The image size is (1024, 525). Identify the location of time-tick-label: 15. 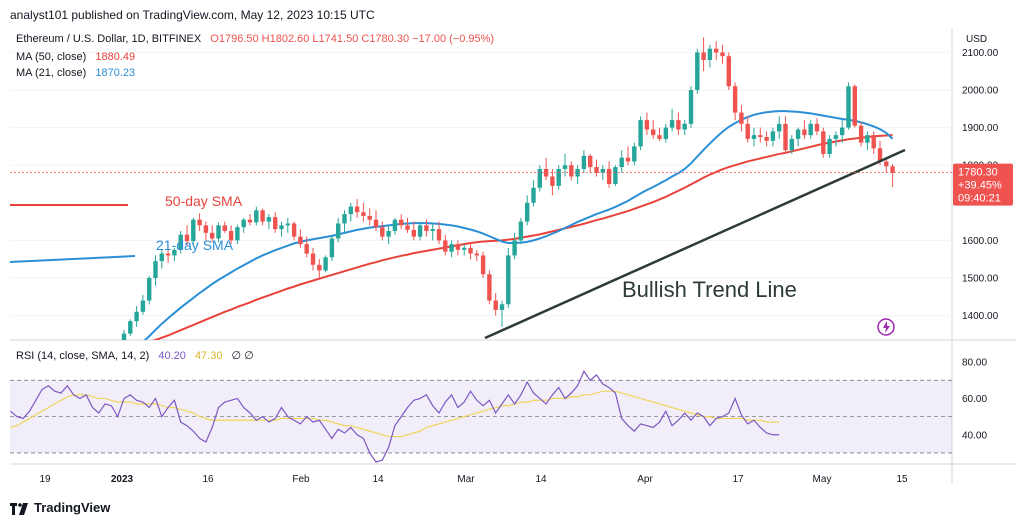
(902, 479).